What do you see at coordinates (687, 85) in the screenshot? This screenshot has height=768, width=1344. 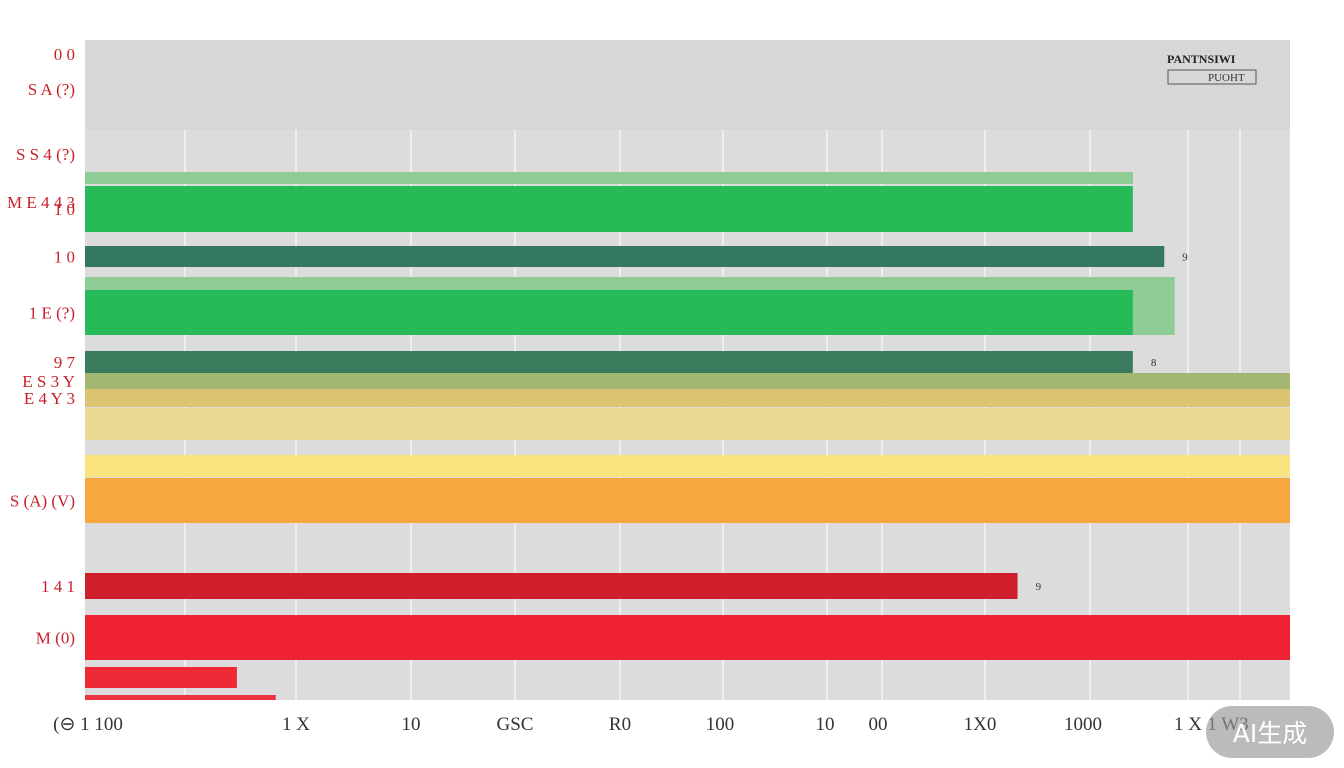 I see `plot-header-band` at bounding box center [687, 85].